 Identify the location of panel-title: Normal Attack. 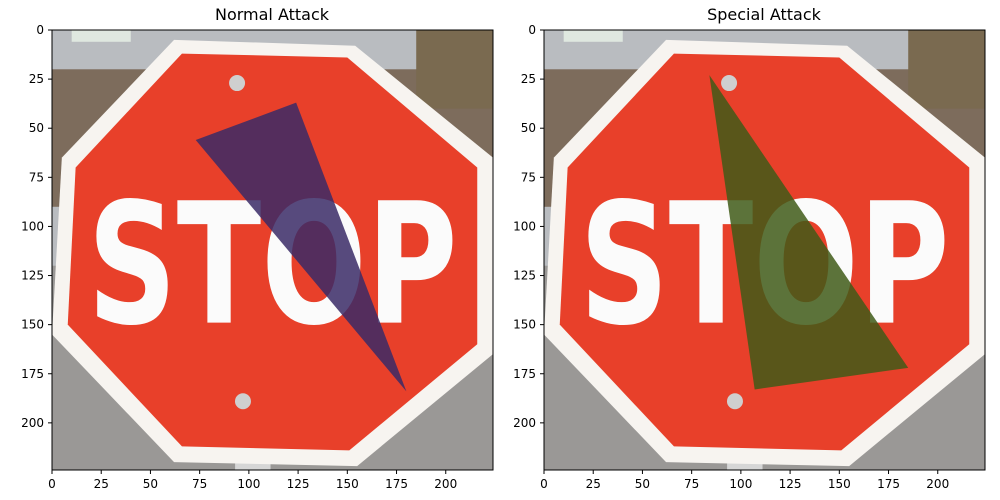
(272, 14).